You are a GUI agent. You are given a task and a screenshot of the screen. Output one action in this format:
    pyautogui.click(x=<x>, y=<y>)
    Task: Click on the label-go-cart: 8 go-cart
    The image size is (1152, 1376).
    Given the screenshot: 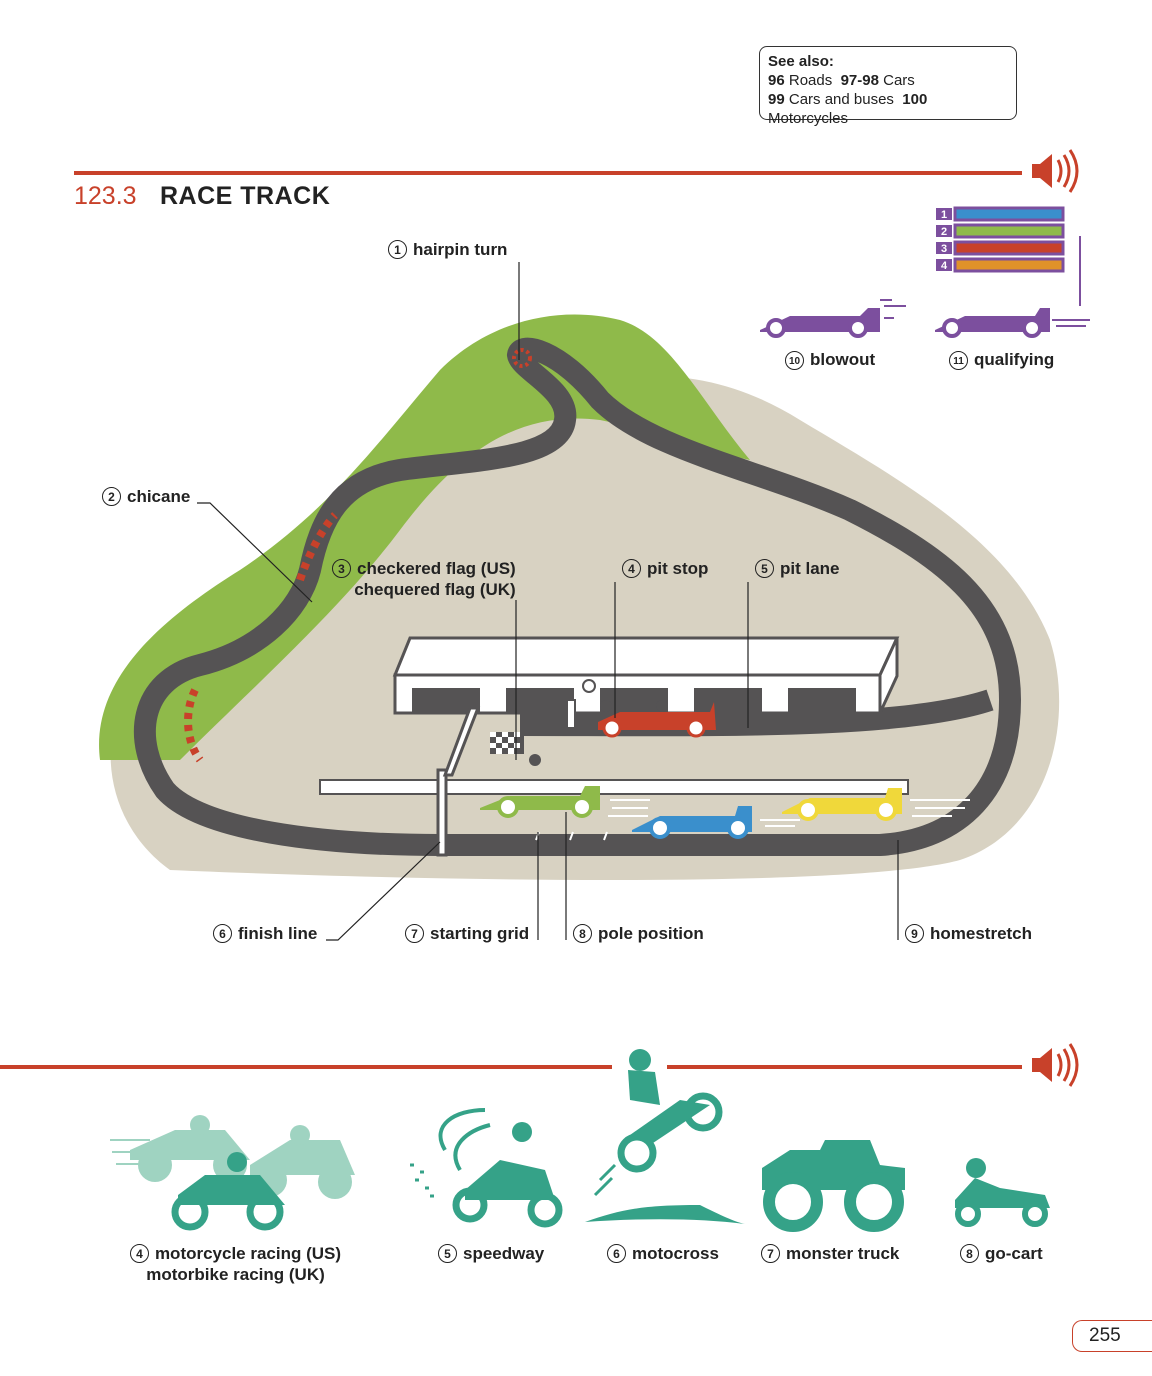 What is the action you would take?
    pyautogui.click(x=1001, y=1253)
    